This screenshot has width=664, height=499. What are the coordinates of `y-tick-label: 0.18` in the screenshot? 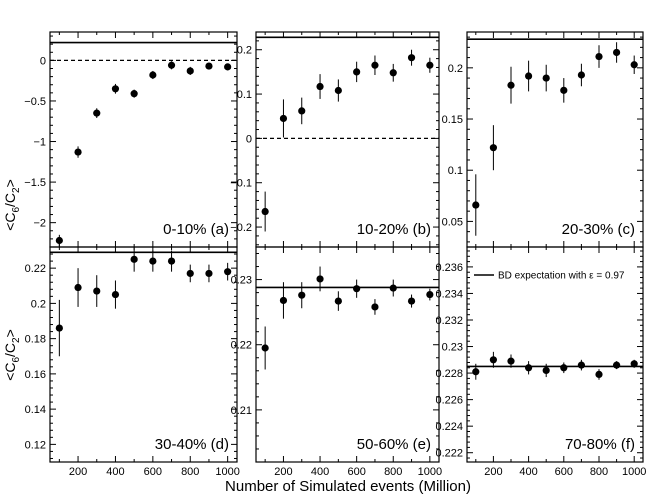 It's located at (35, 340).